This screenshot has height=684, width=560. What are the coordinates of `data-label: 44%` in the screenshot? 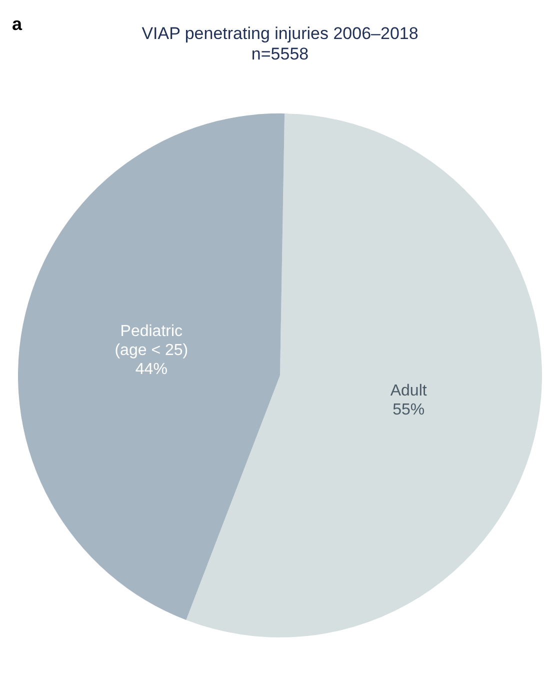 It's located at (151, 369).